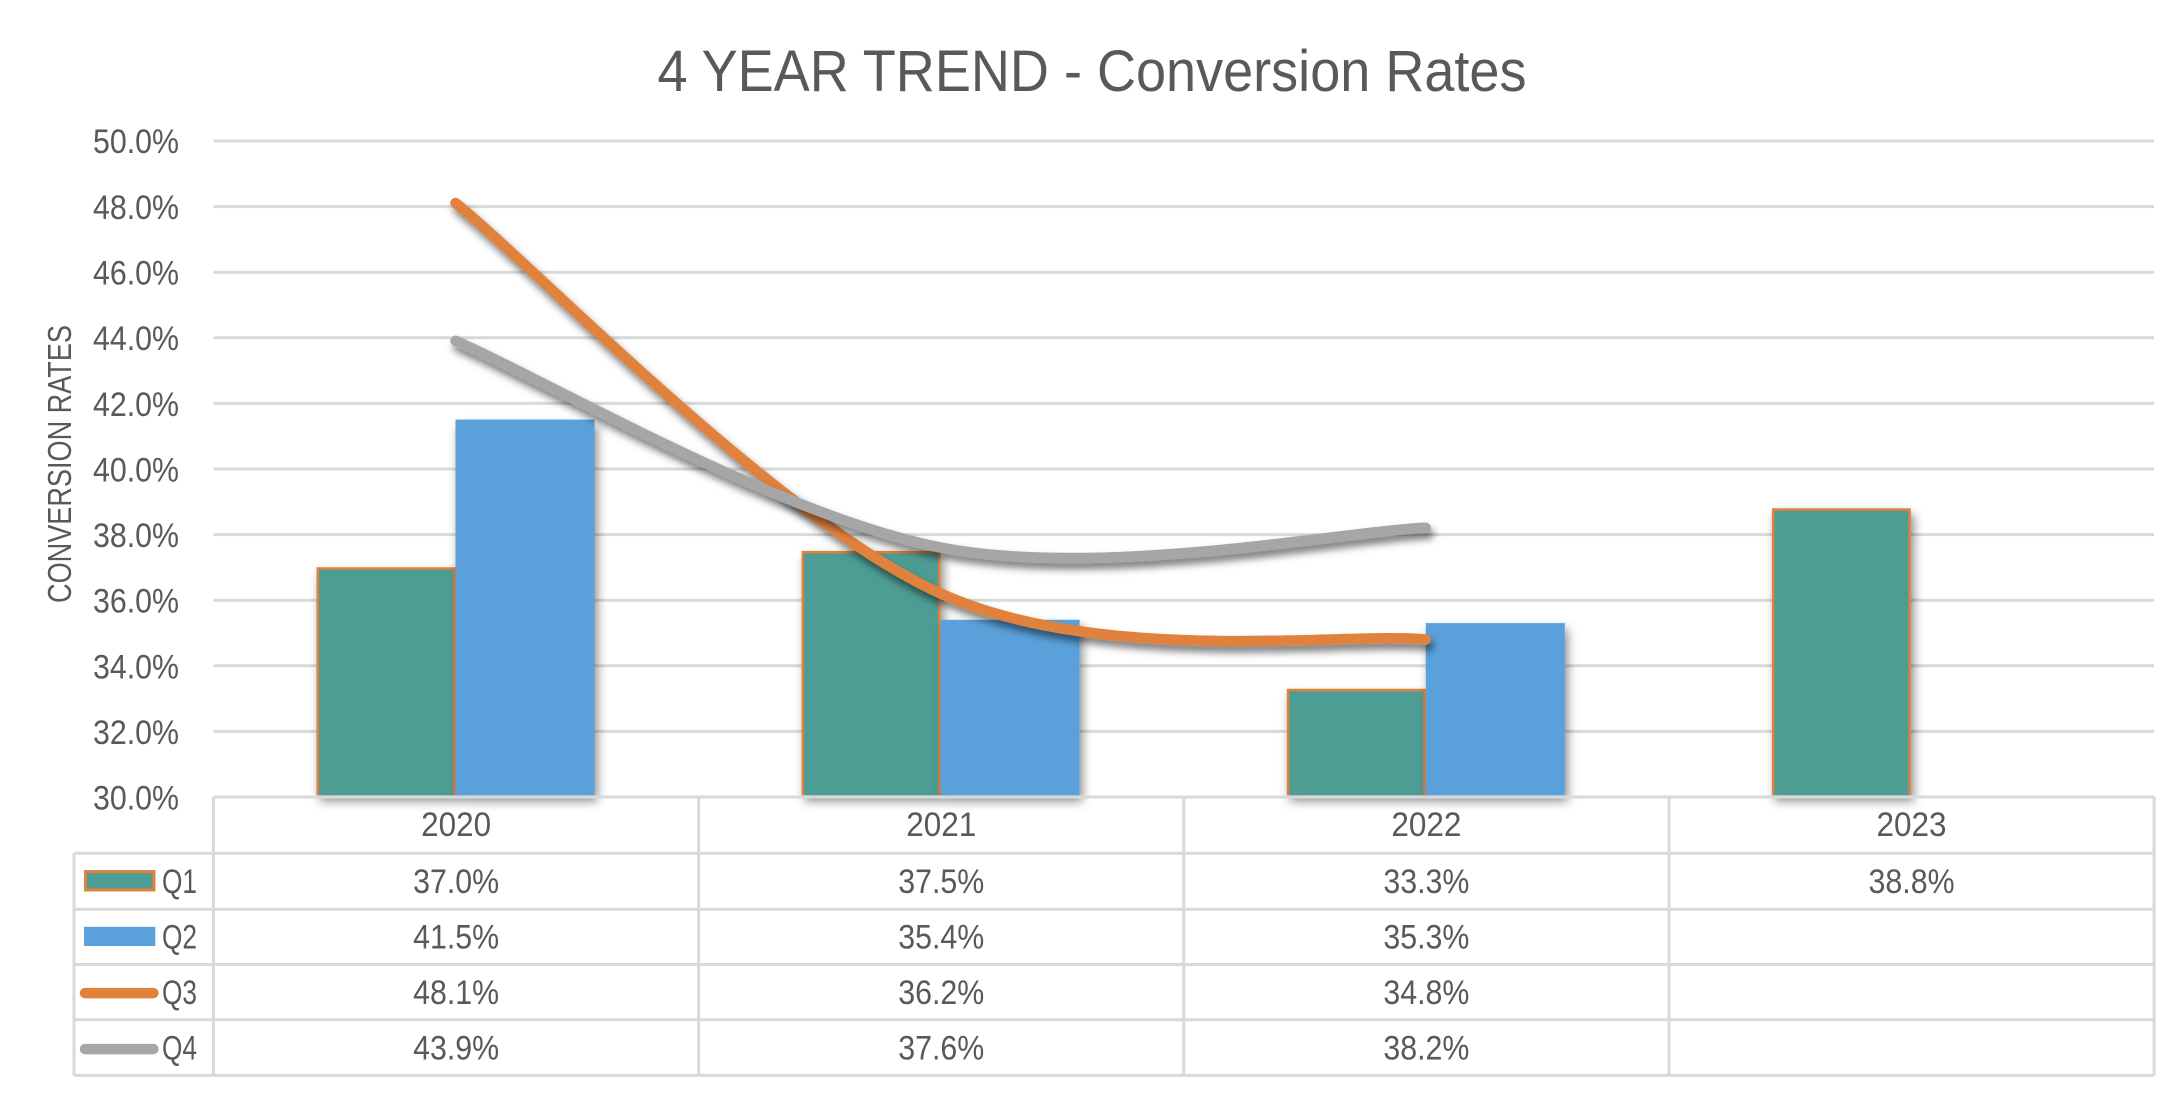 The image size is (2184, 1094). What do you see at coordinates (136, 208) in the screenshot?
I see `svg-text: 48.0%` at bounding box center [136, 208].